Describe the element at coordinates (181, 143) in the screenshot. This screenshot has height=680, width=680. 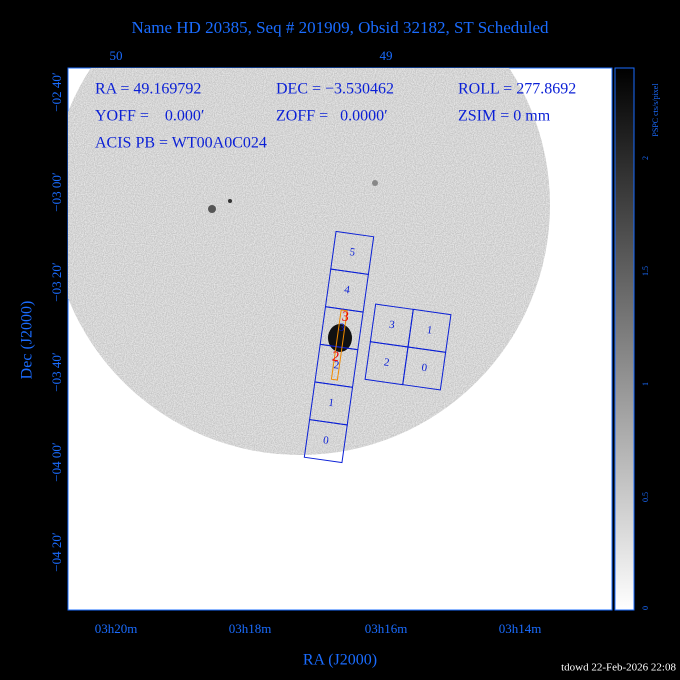
I see `info-text: ACIS PB = WT00A0C024` at that location.